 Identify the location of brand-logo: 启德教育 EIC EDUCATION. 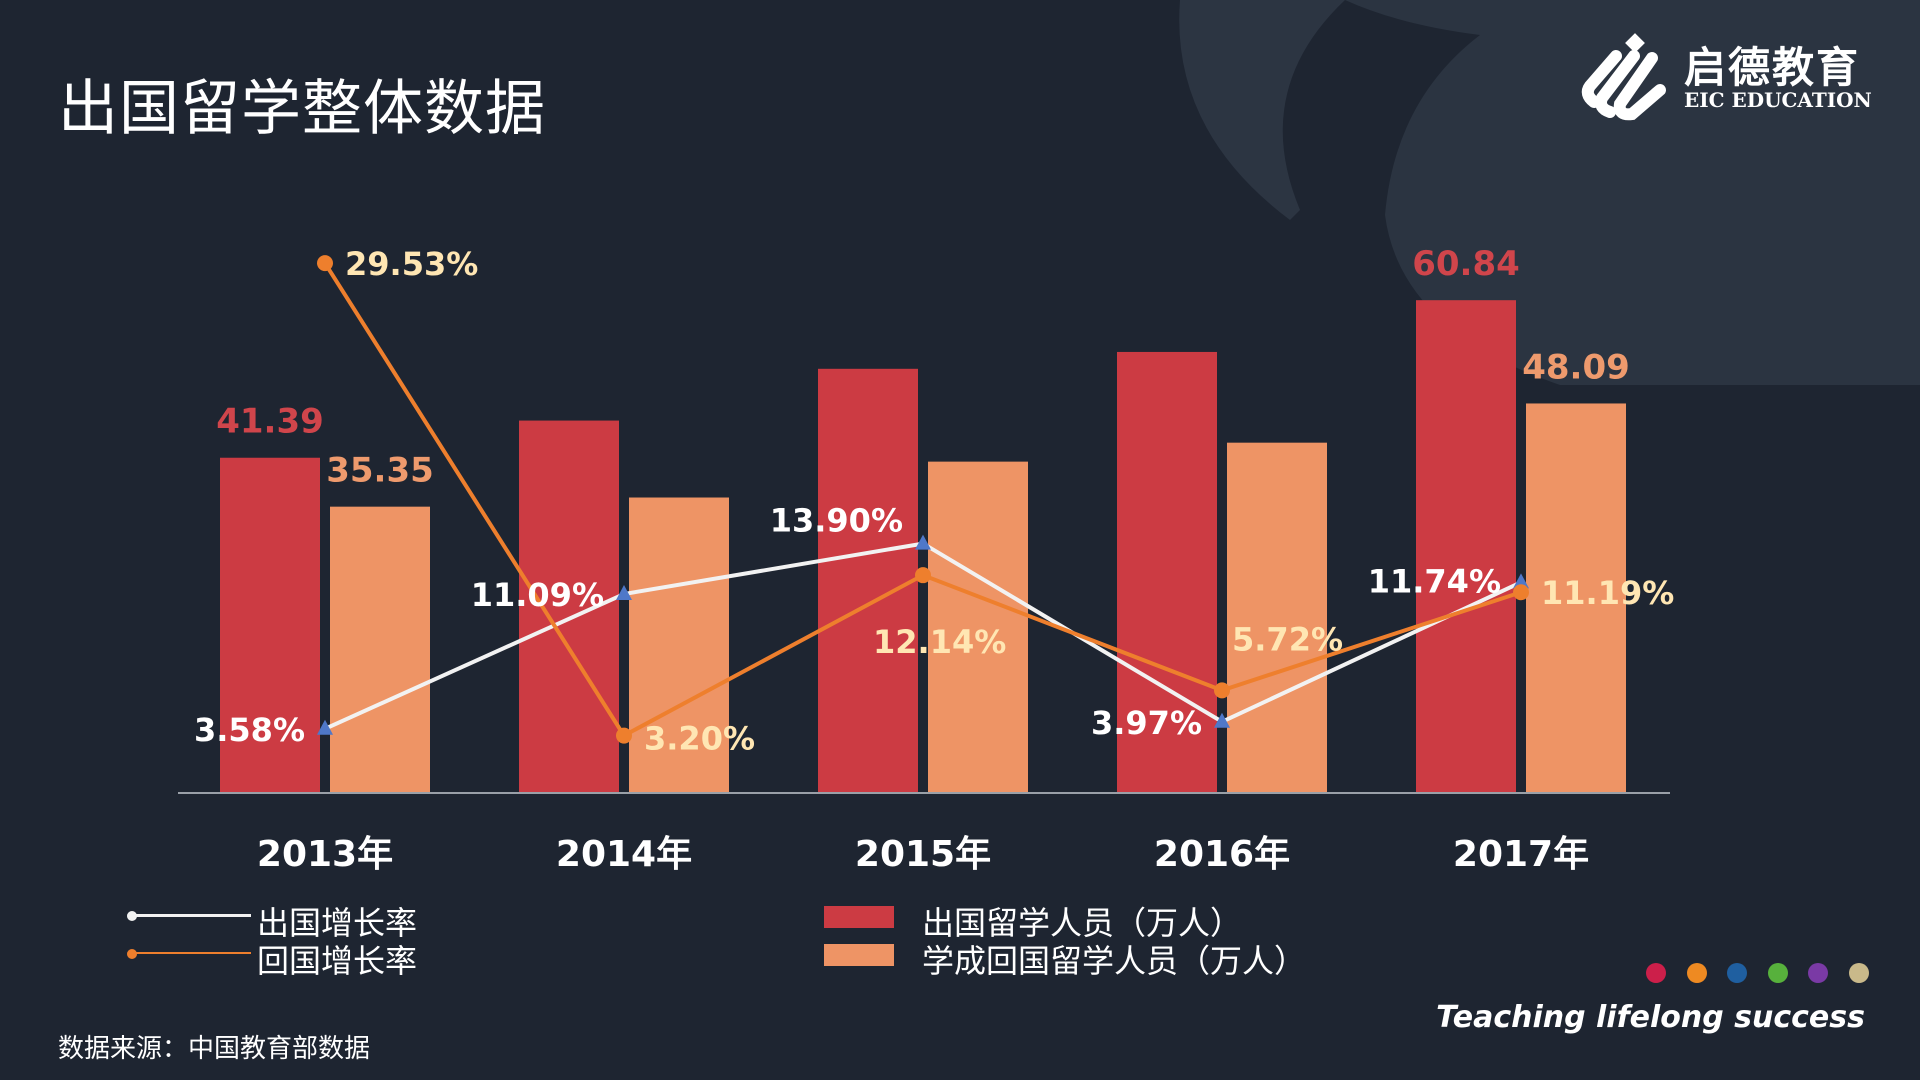
(1726, 78).